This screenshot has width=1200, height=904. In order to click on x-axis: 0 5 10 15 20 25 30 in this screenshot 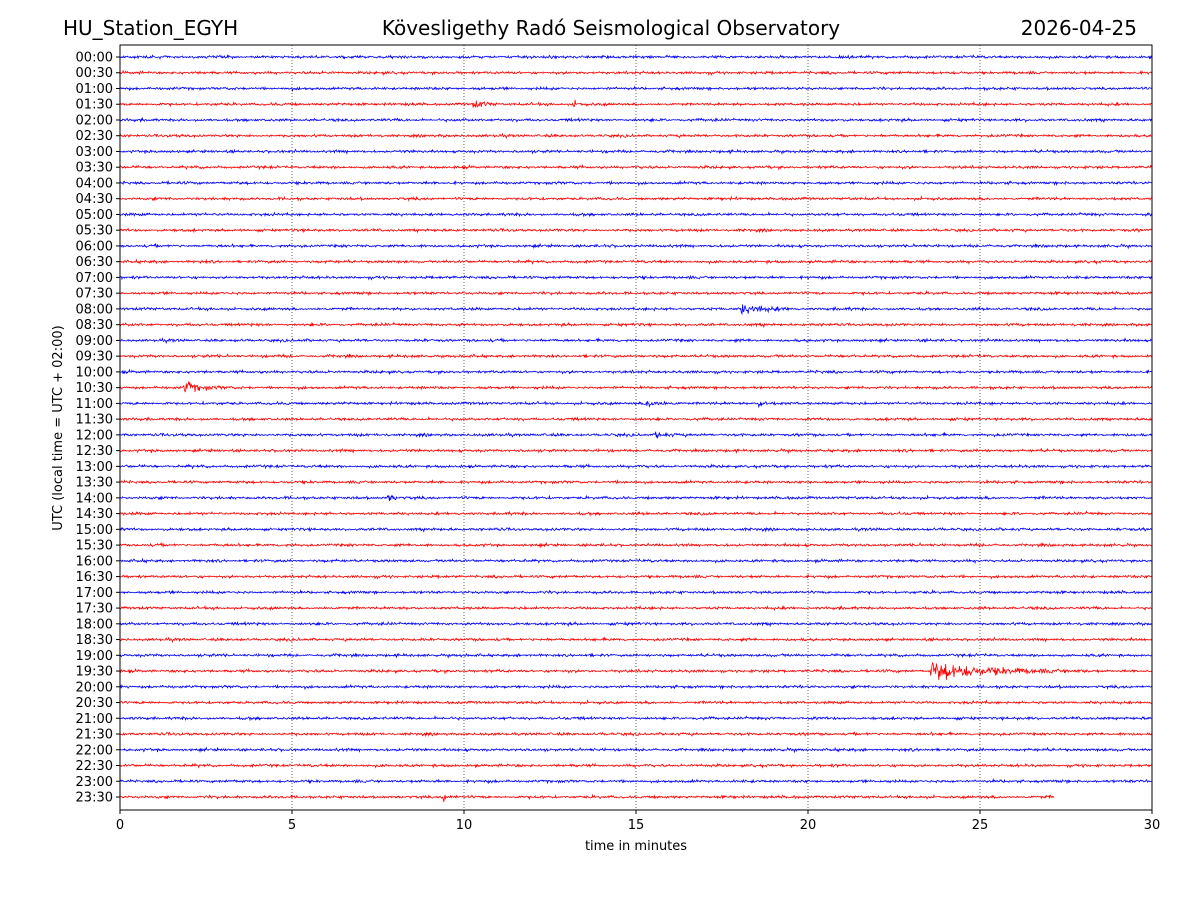, I will do `click(638, 821)`.